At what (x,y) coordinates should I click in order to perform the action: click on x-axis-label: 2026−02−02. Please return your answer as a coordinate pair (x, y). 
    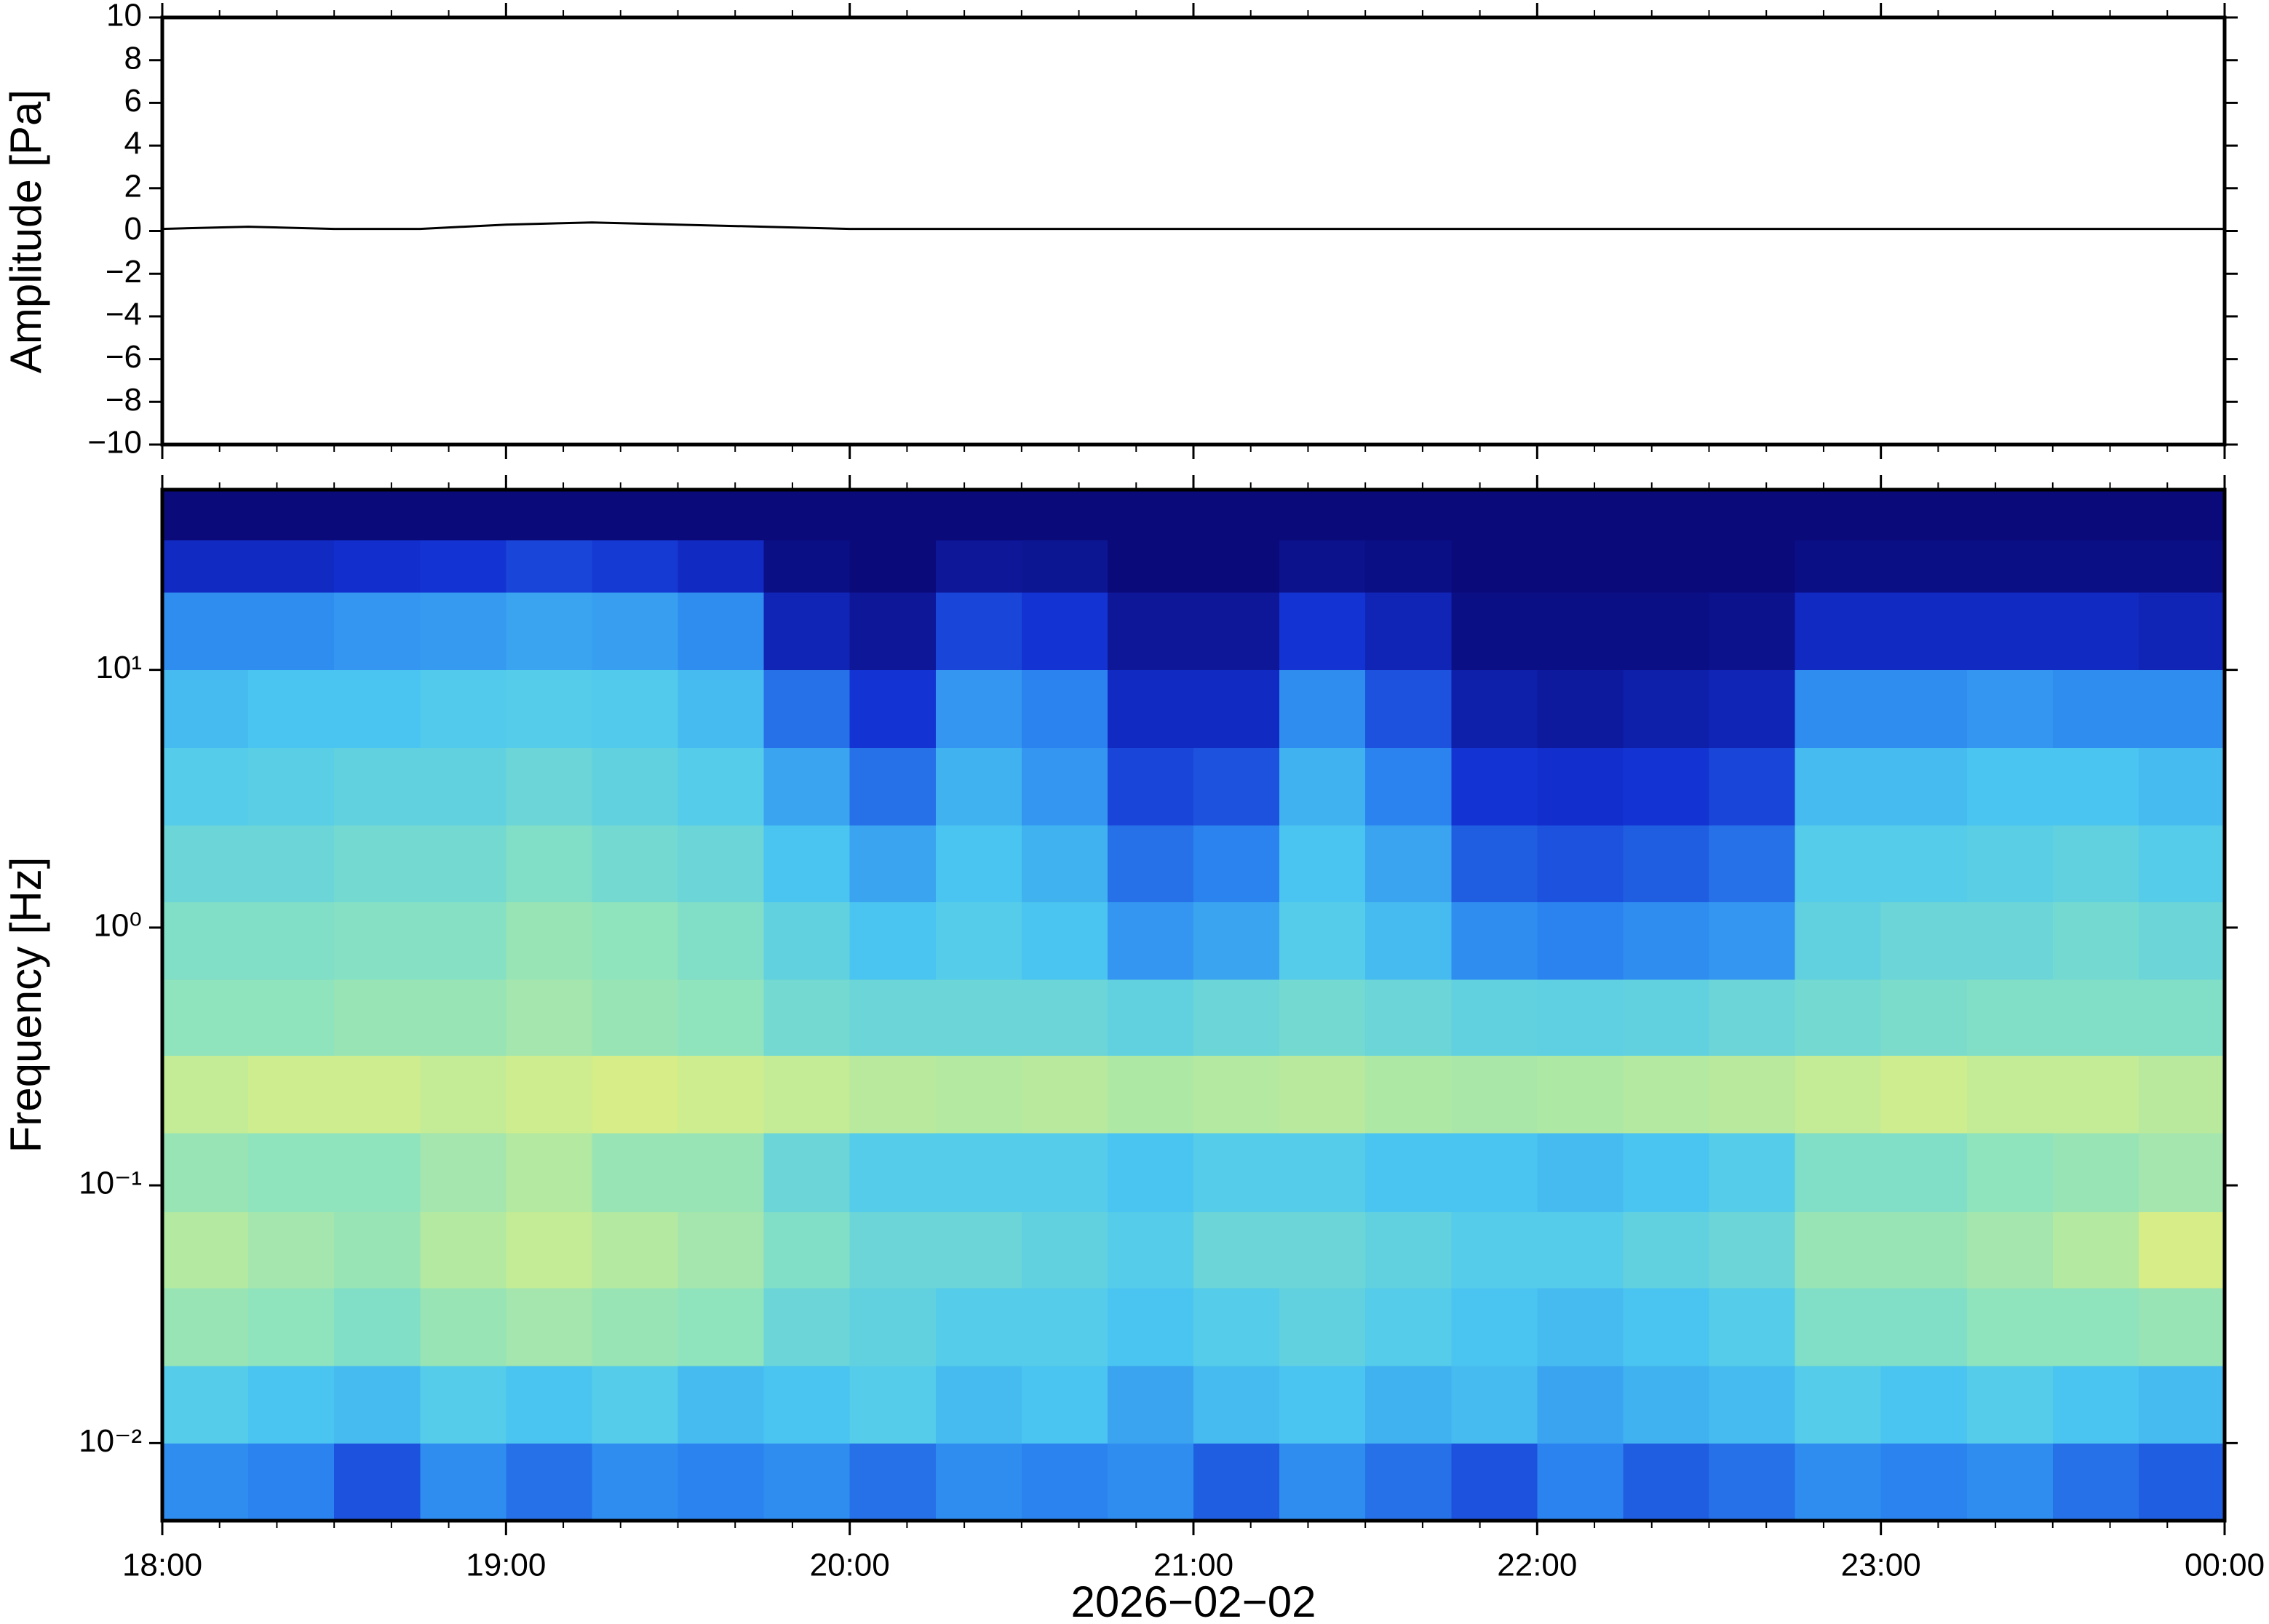
    Looking at the image, I should click on (1193, 1600).